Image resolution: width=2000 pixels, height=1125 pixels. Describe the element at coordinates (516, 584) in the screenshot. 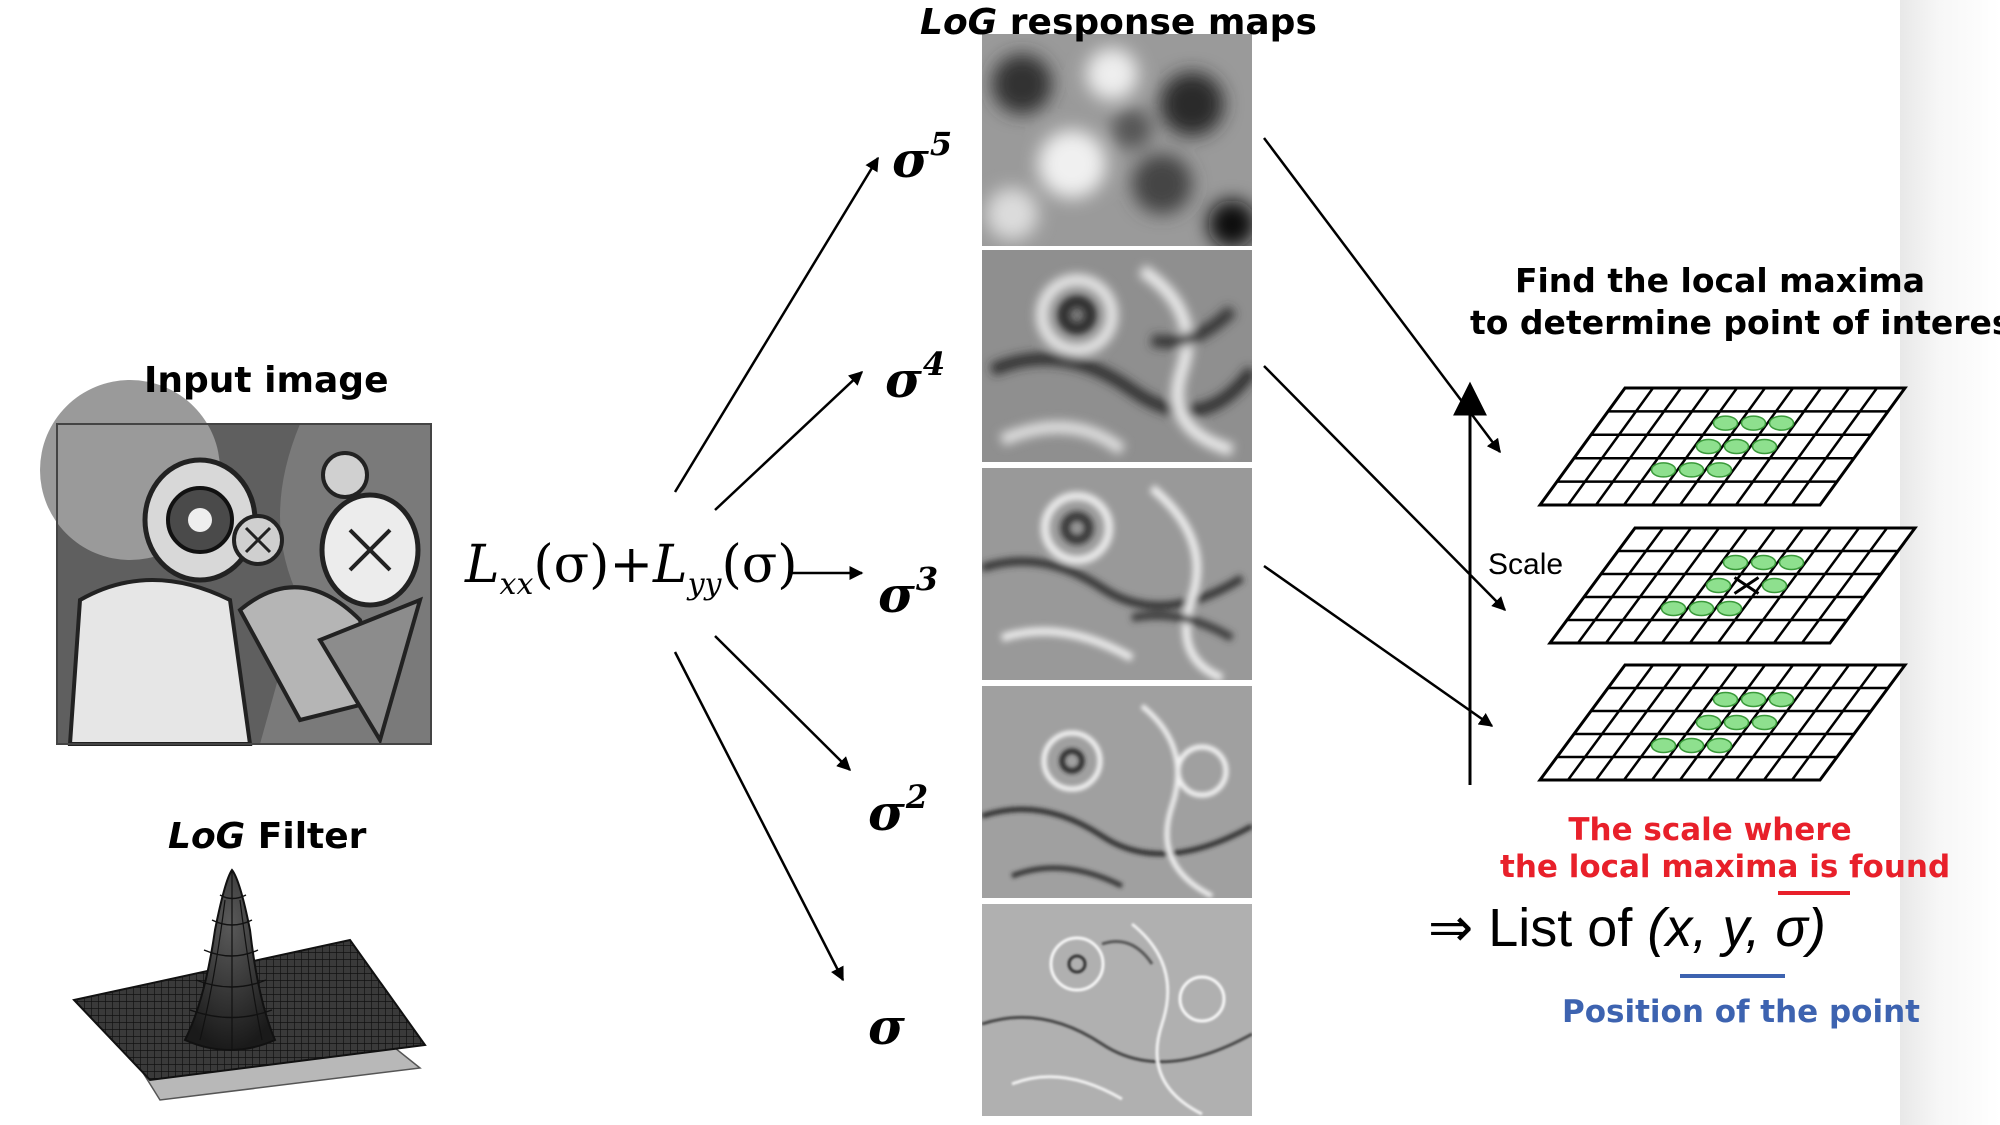

I see `formula-sub-xx: xx` at that location.